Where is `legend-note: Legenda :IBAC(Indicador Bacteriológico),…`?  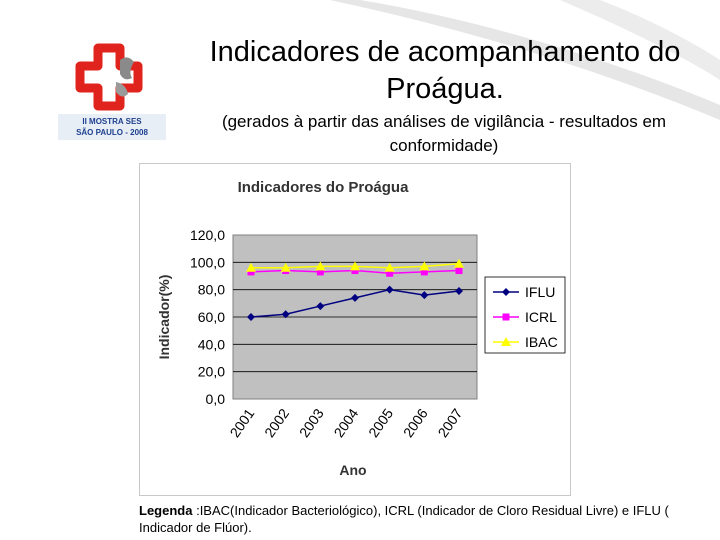
legend-note: Legenda :IBAC(Indicador Bacteriológico),… is located at coordinates (424, 519).